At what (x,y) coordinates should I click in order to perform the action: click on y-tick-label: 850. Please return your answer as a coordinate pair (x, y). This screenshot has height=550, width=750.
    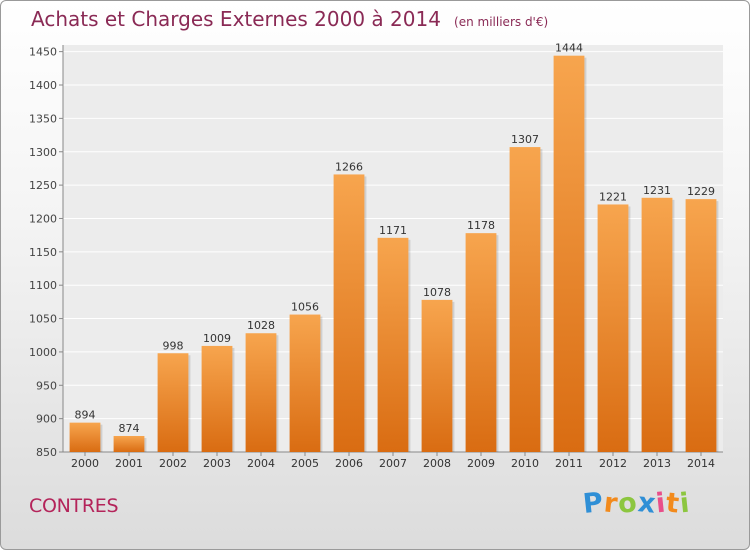
    Looking at the image, I should click on (46, 452).